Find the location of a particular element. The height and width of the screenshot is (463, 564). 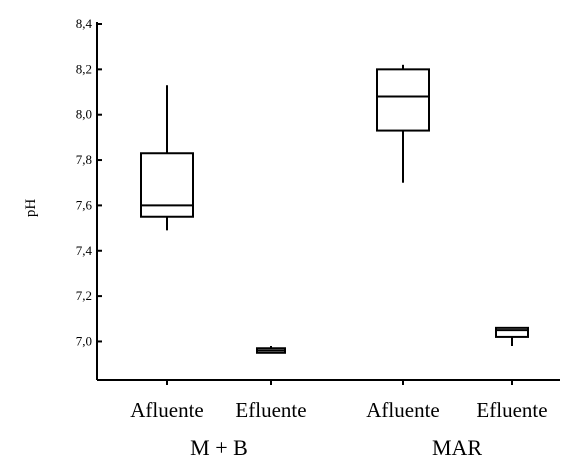

category-labels: Afluente Efluente Afluente Efluente M + B MAR is located at coordinates (338, 429).